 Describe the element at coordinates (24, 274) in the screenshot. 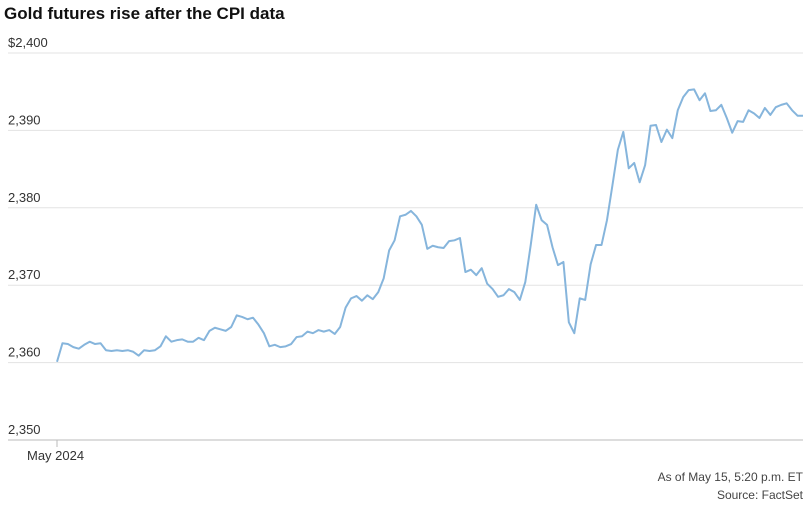

I see `y-tick-label: 2,370` at that location.